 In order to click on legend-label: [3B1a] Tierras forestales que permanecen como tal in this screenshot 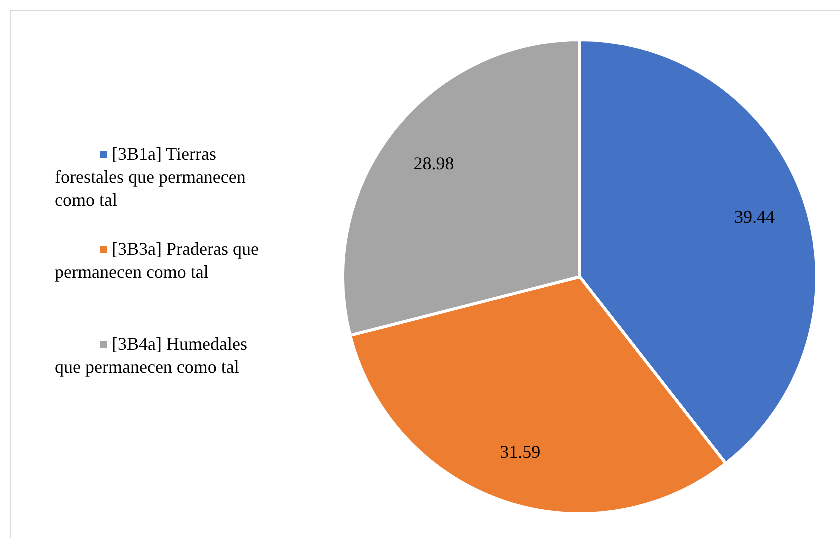, I will do `click(150, 177)`.